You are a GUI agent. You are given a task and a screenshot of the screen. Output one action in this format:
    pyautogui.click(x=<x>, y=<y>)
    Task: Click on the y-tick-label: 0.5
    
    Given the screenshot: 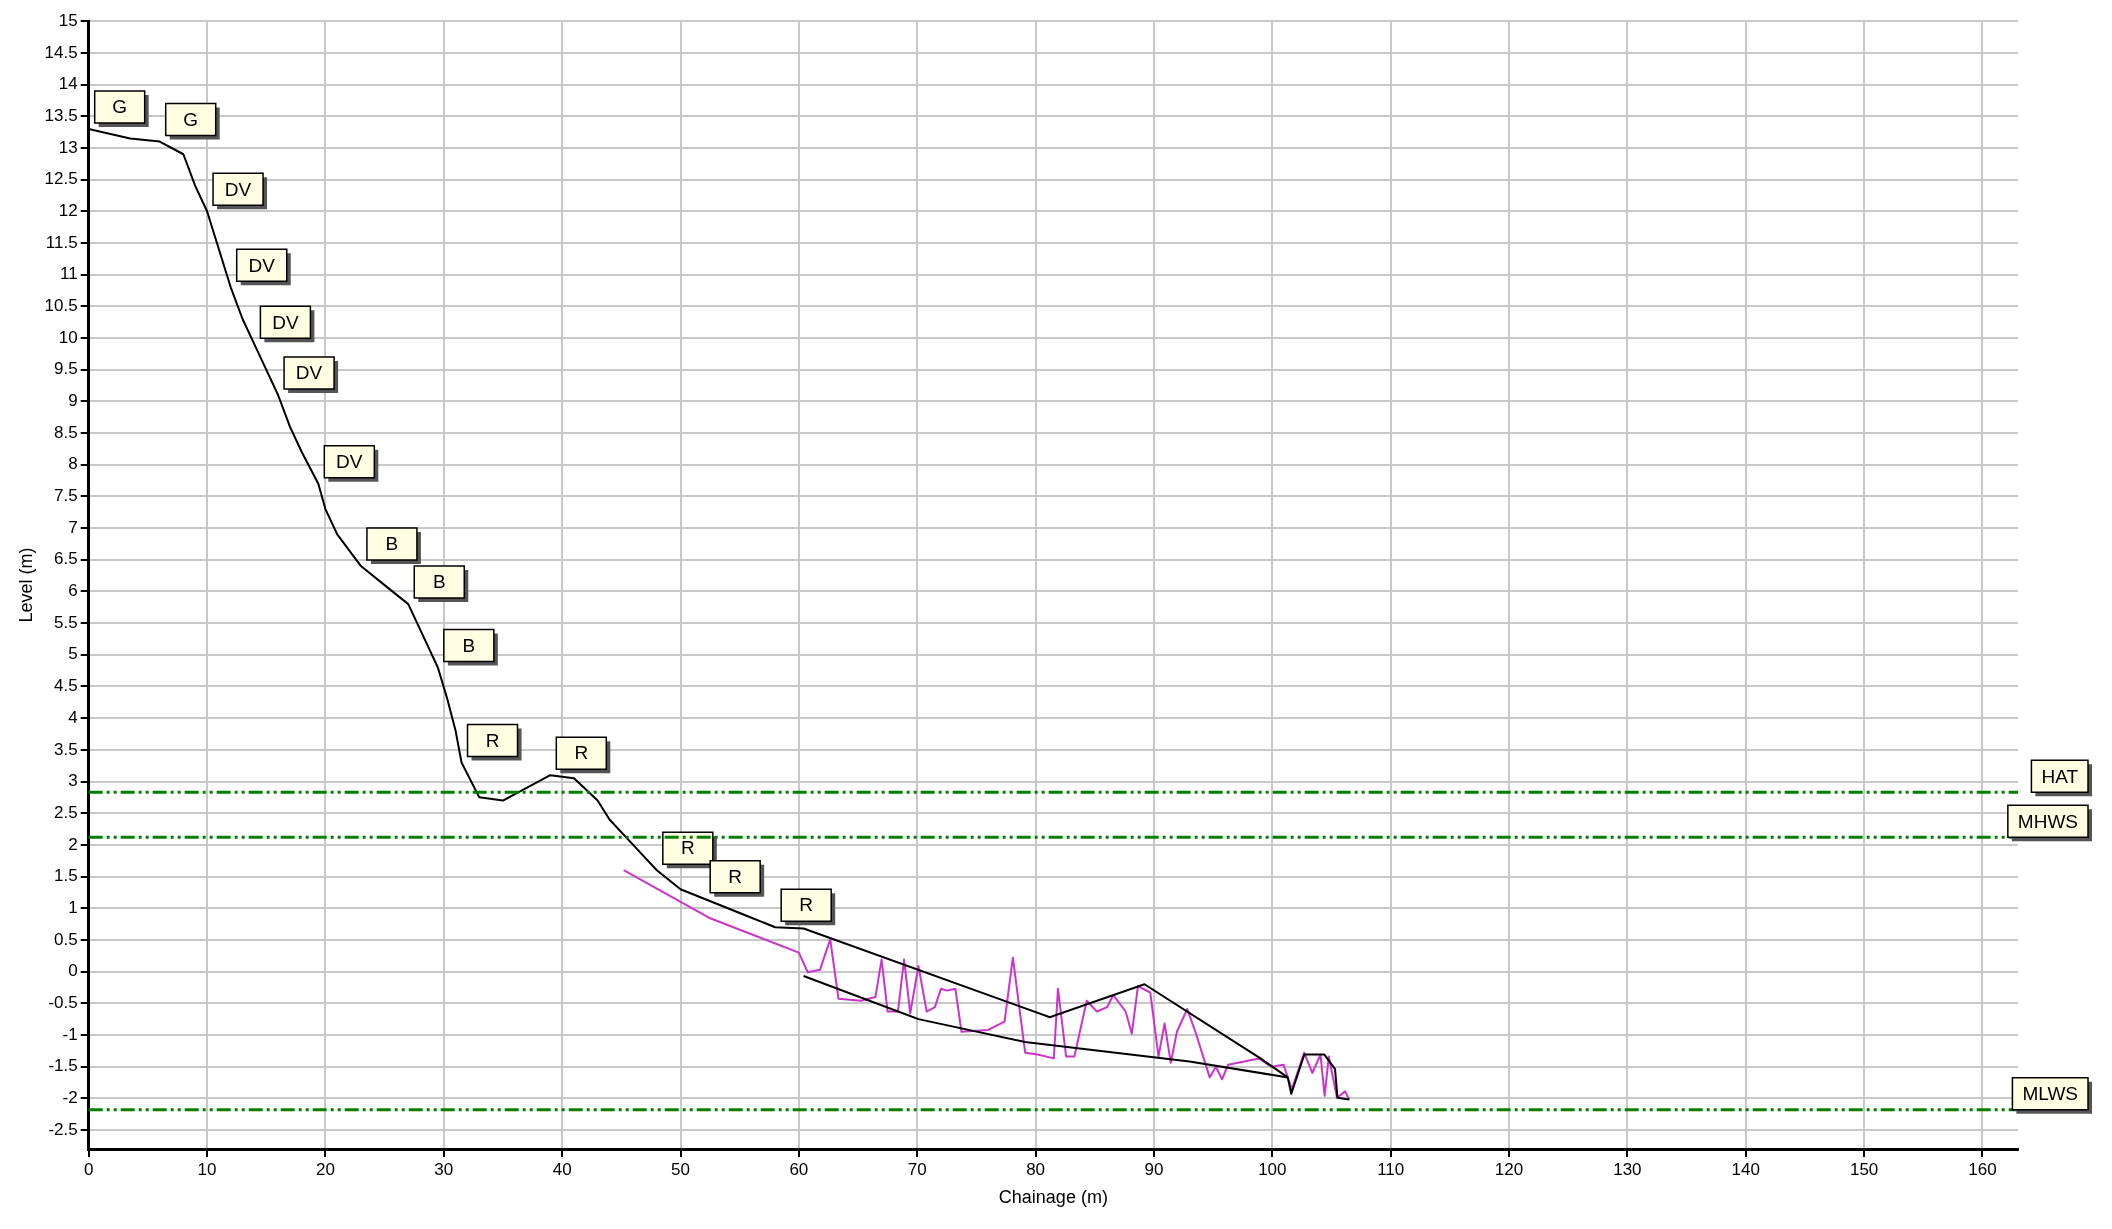 What is the action you would take?
    pyautogui.click(x=66, y=939)
    